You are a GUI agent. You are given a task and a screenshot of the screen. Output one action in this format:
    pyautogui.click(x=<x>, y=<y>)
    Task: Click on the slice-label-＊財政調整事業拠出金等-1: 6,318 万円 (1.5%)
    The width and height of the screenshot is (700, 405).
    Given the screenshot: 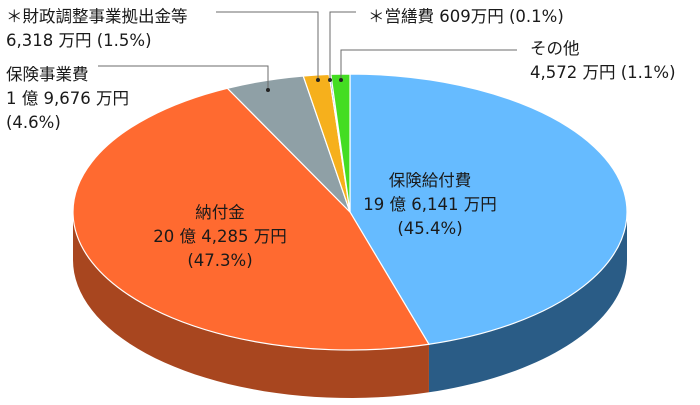 What is the action you would take?
    pyautogui.click(x=79, y=40)
    